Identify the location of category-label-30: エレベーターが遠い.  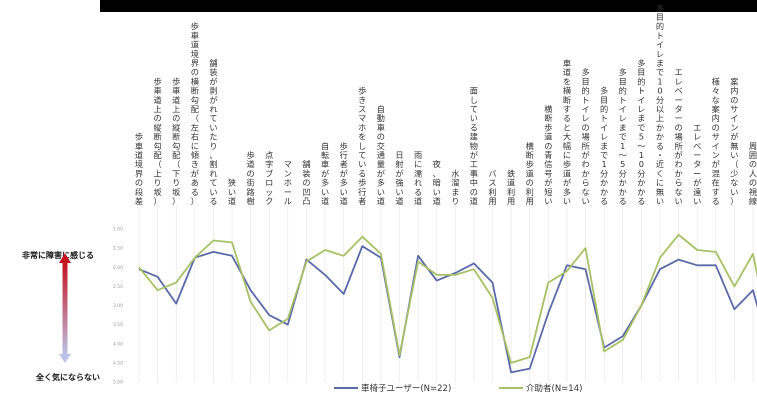
(697, 164).